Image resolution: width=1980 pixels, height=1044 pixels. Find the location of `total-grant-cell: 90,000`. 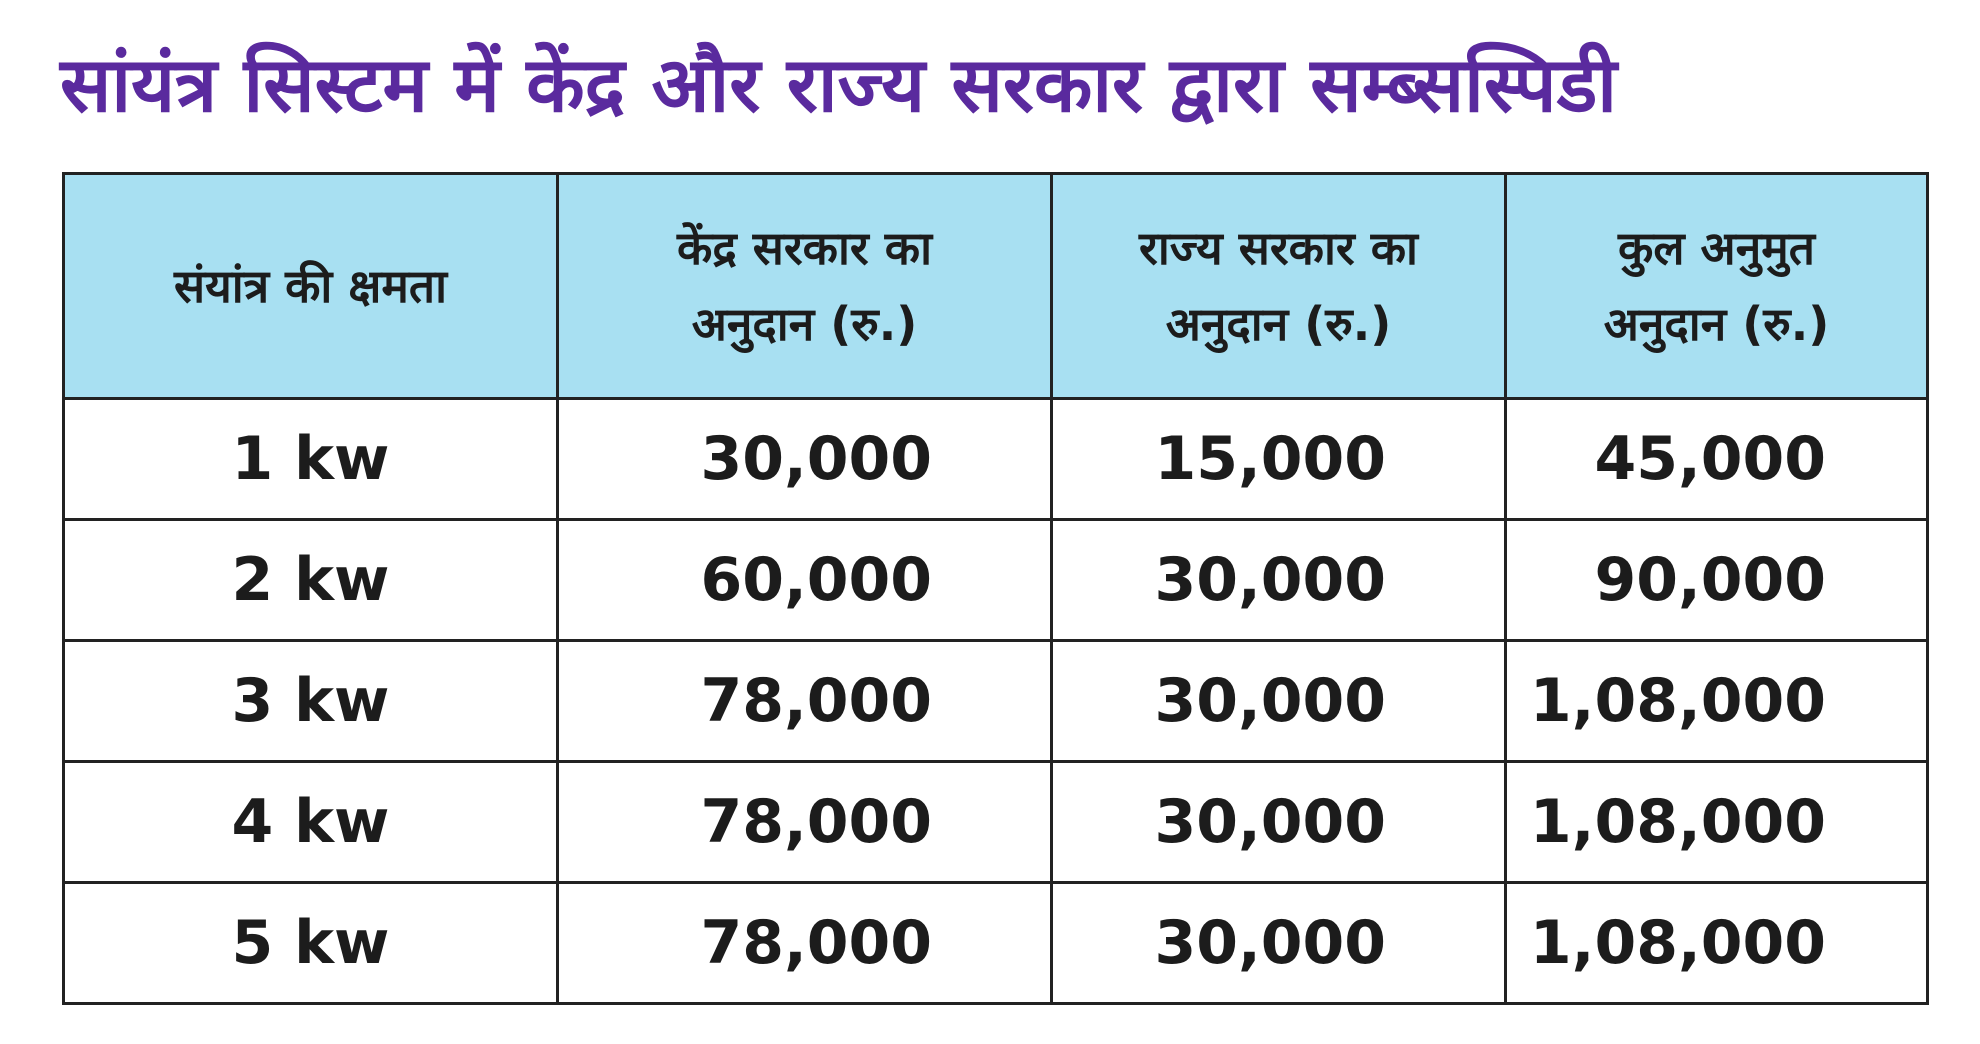

total-grant-cell: 90,000 is located at coordinates (1716, 580).